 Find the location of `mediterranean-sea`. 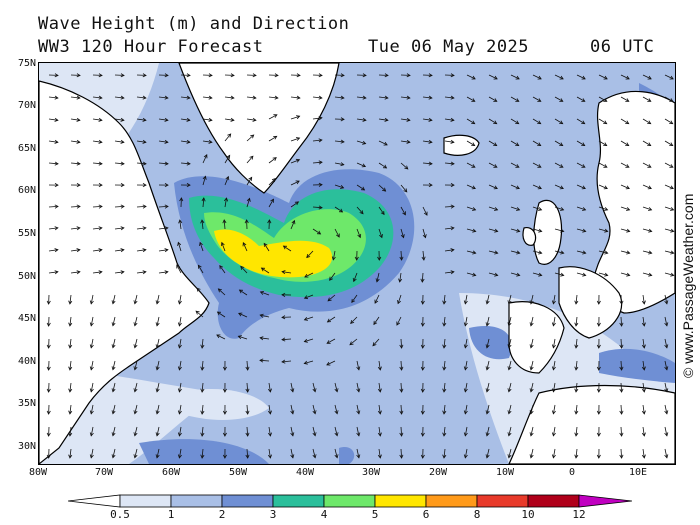

mediterranean-sea is located at coordinates (637, 365).